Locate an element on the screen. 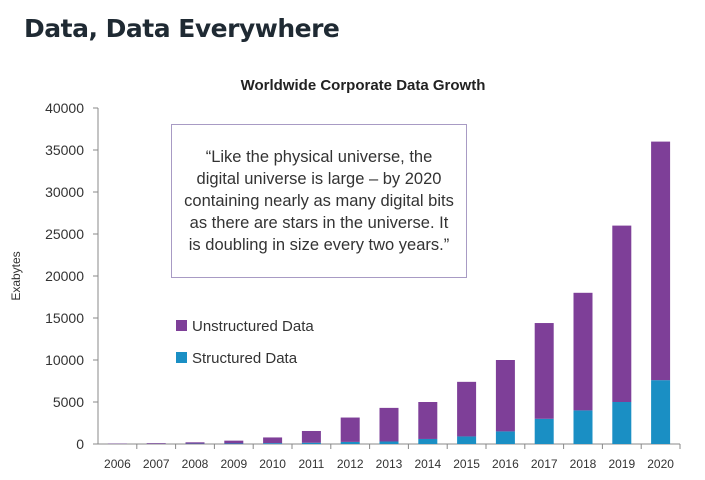 The width and height of the screenshot is (705, 480). bar-structured-data-2017 is located at coordinates (544, 431).